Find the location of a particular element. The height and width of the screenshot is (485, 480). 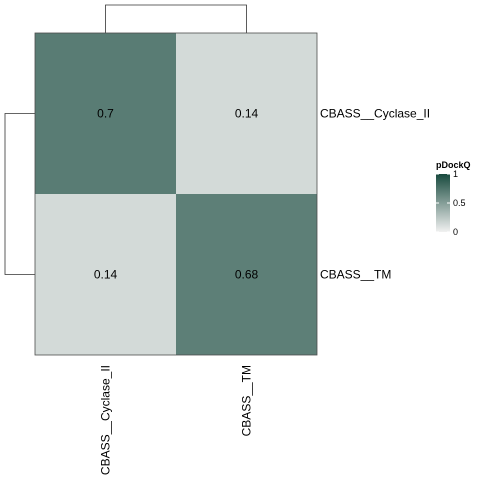

legend-tick-label: 0 is located at coordinates (455, 232).